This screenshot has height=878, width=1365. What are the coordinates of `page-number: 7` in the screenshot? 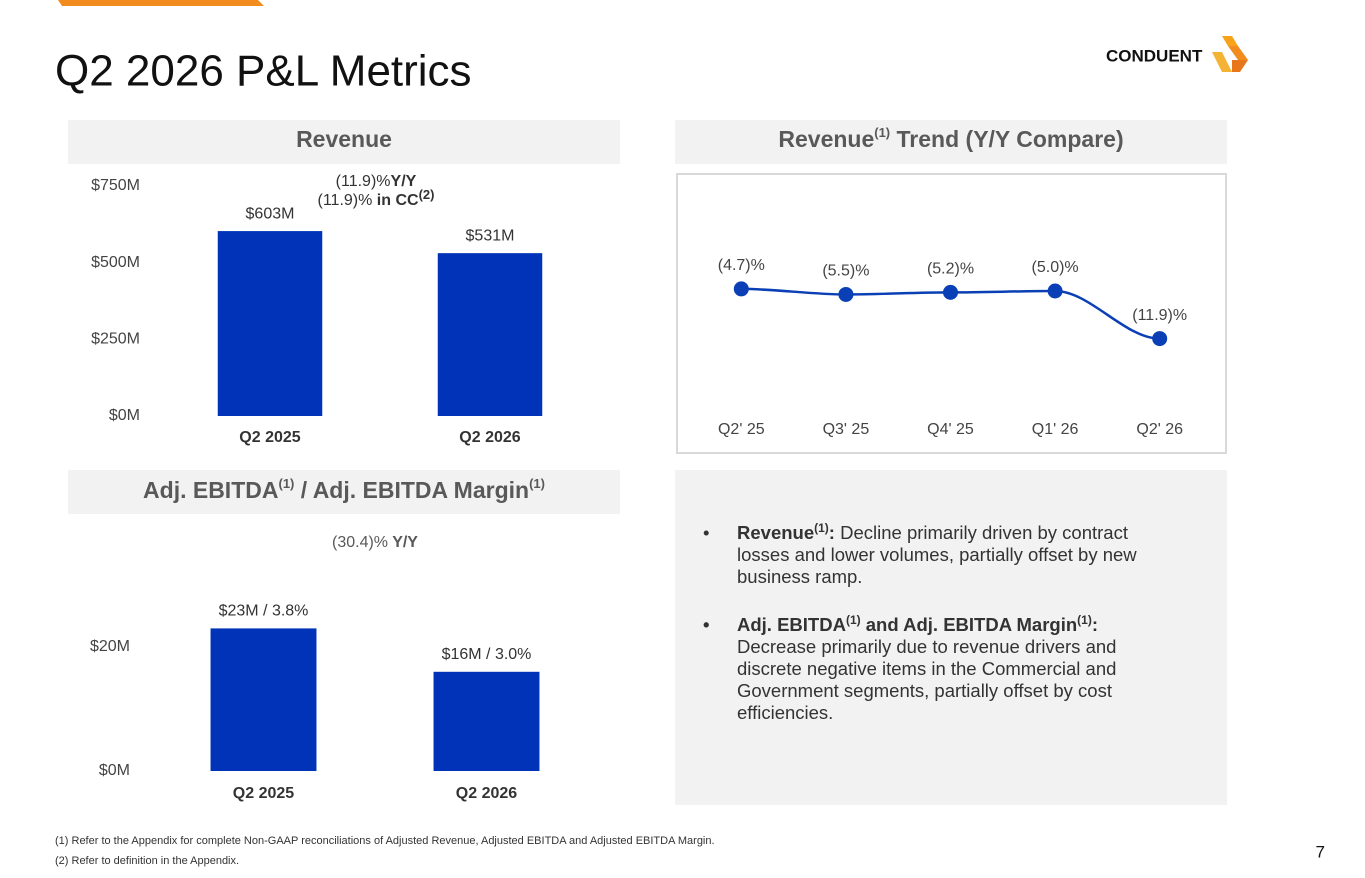 It's located at (1320, 851).